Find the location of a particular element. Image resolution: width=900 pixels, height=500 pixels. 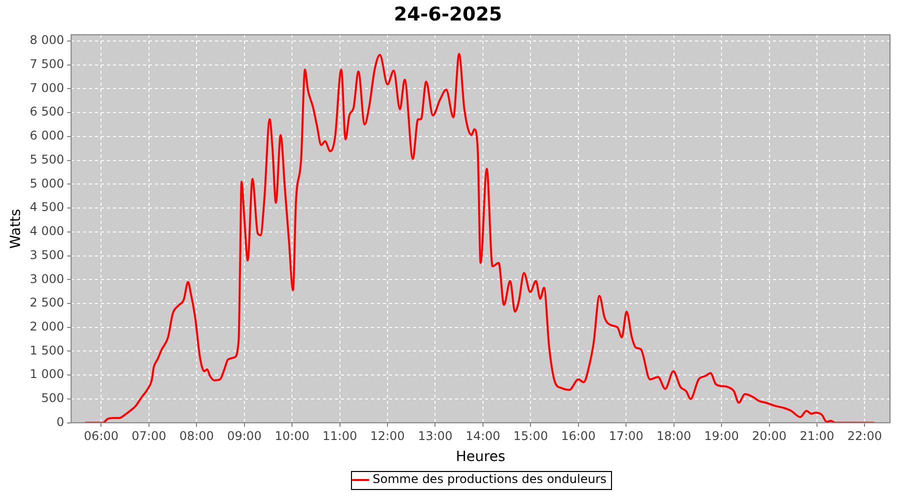

y-tick-label: 5 000 is located at coordinates (47, 183).